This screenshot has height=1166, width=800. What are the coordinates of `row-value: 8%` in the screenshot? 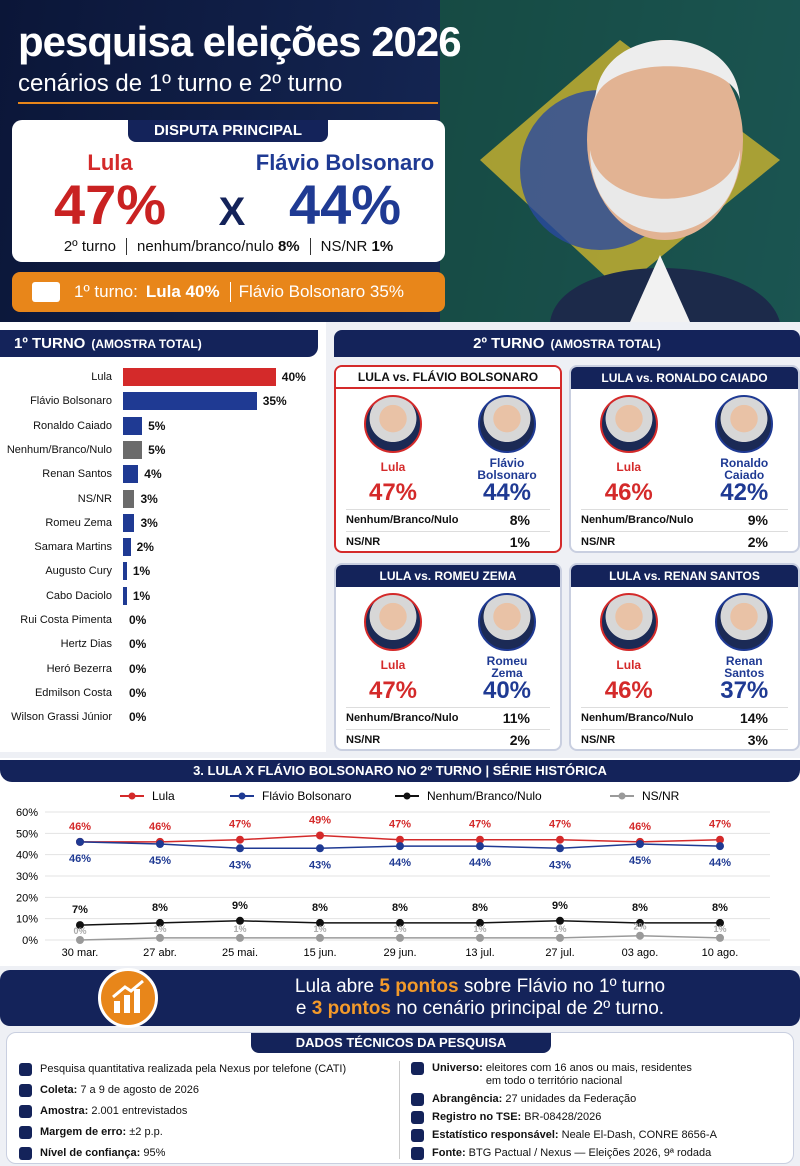 It's located at (519, 519).